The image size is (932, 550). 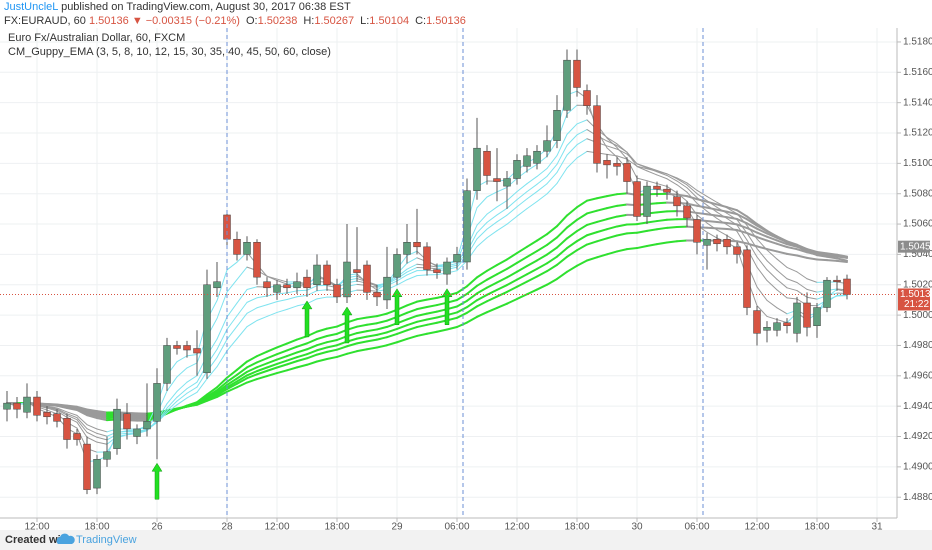 What do you see at coordinates (917, 345) in the screenshot?
I see `y-tick-label: 1.49800` at bounding box center [917, 345].